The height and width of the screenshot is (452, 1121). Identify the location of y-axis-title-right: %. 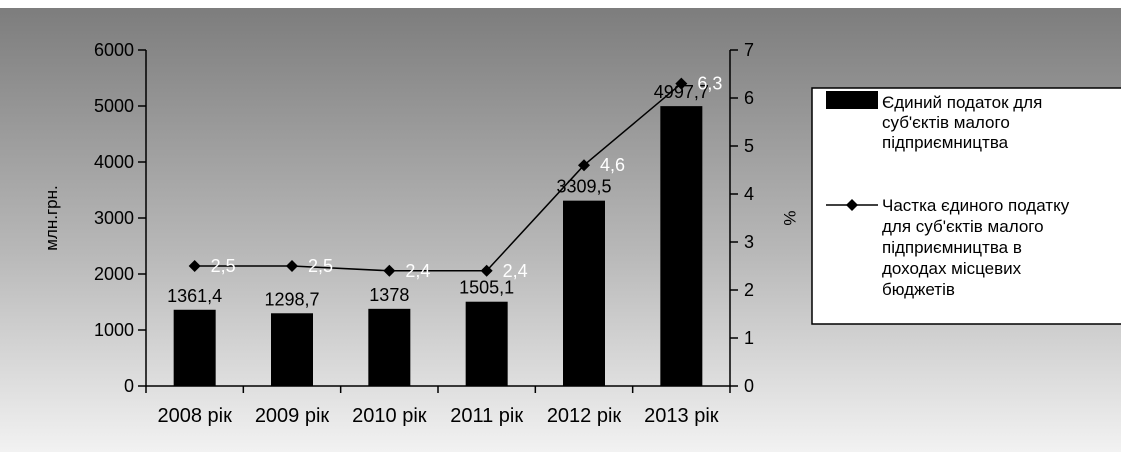
(789, 217).